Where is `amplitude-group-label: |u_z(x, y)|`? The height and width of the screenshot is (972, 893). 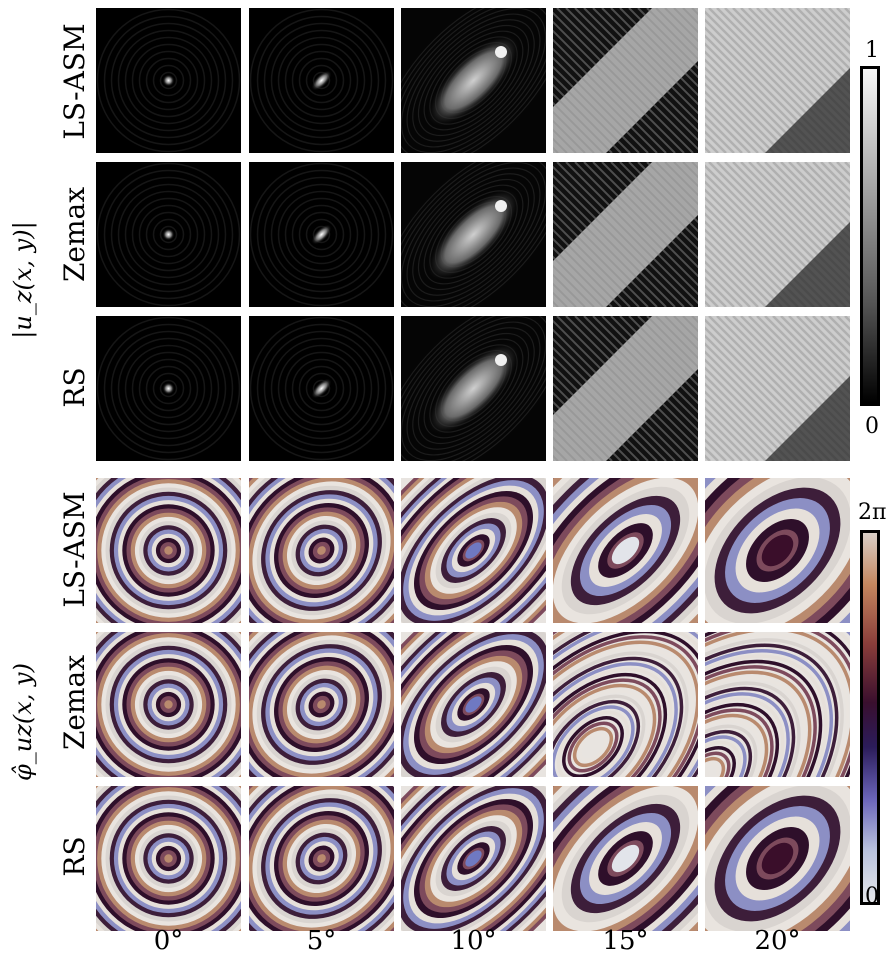
amplitude-group-label: |u_z(x, y)| is located at coordinates (23, 280).